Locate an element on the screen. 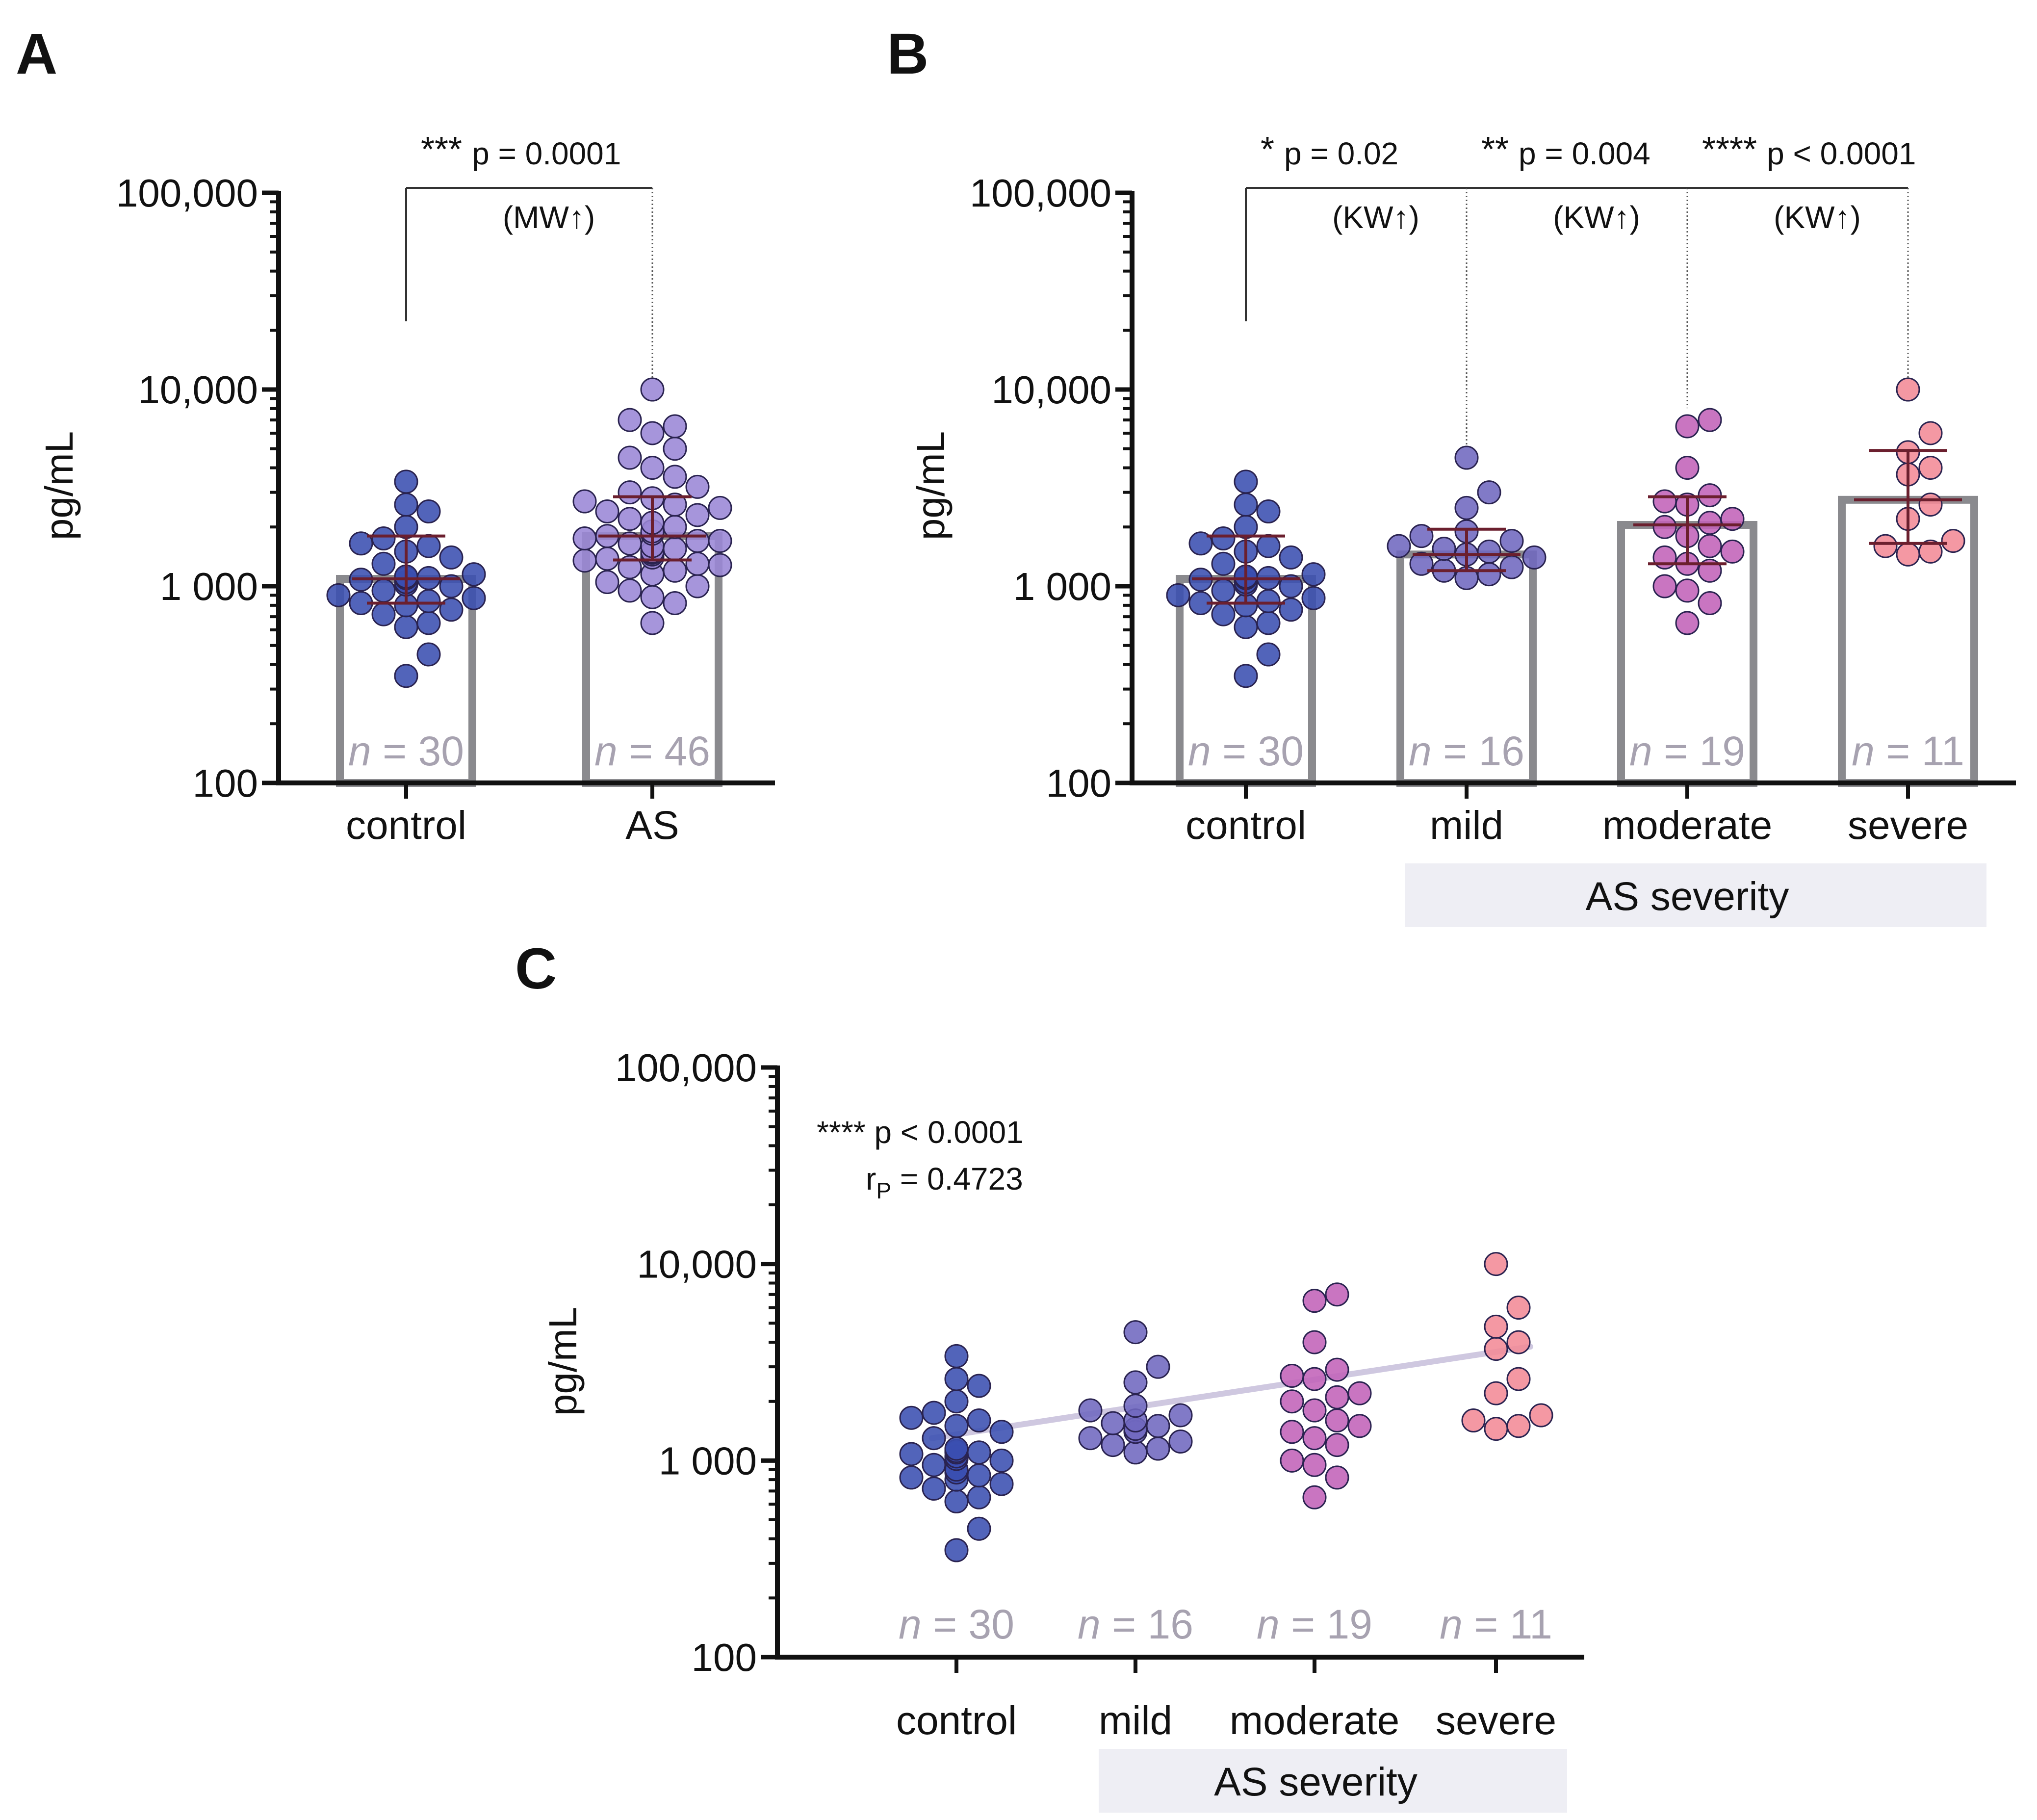  panel-b-y-tick-label: 10,000 is located at coordinates (1051, 390).